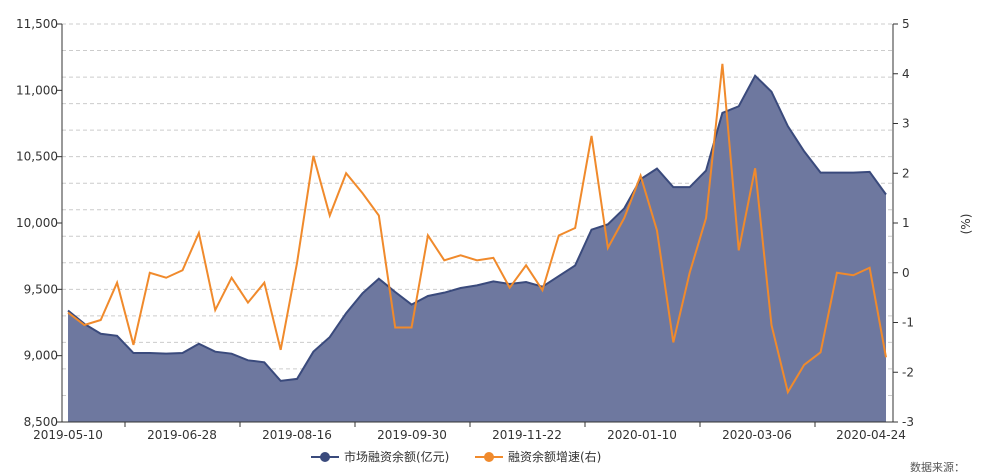 The height and width of the screenshot is (472, 981). Describe the element at coordinates (871, 435) in the screenshot. I see `x-tick-label: 2020-04-24` at that location.